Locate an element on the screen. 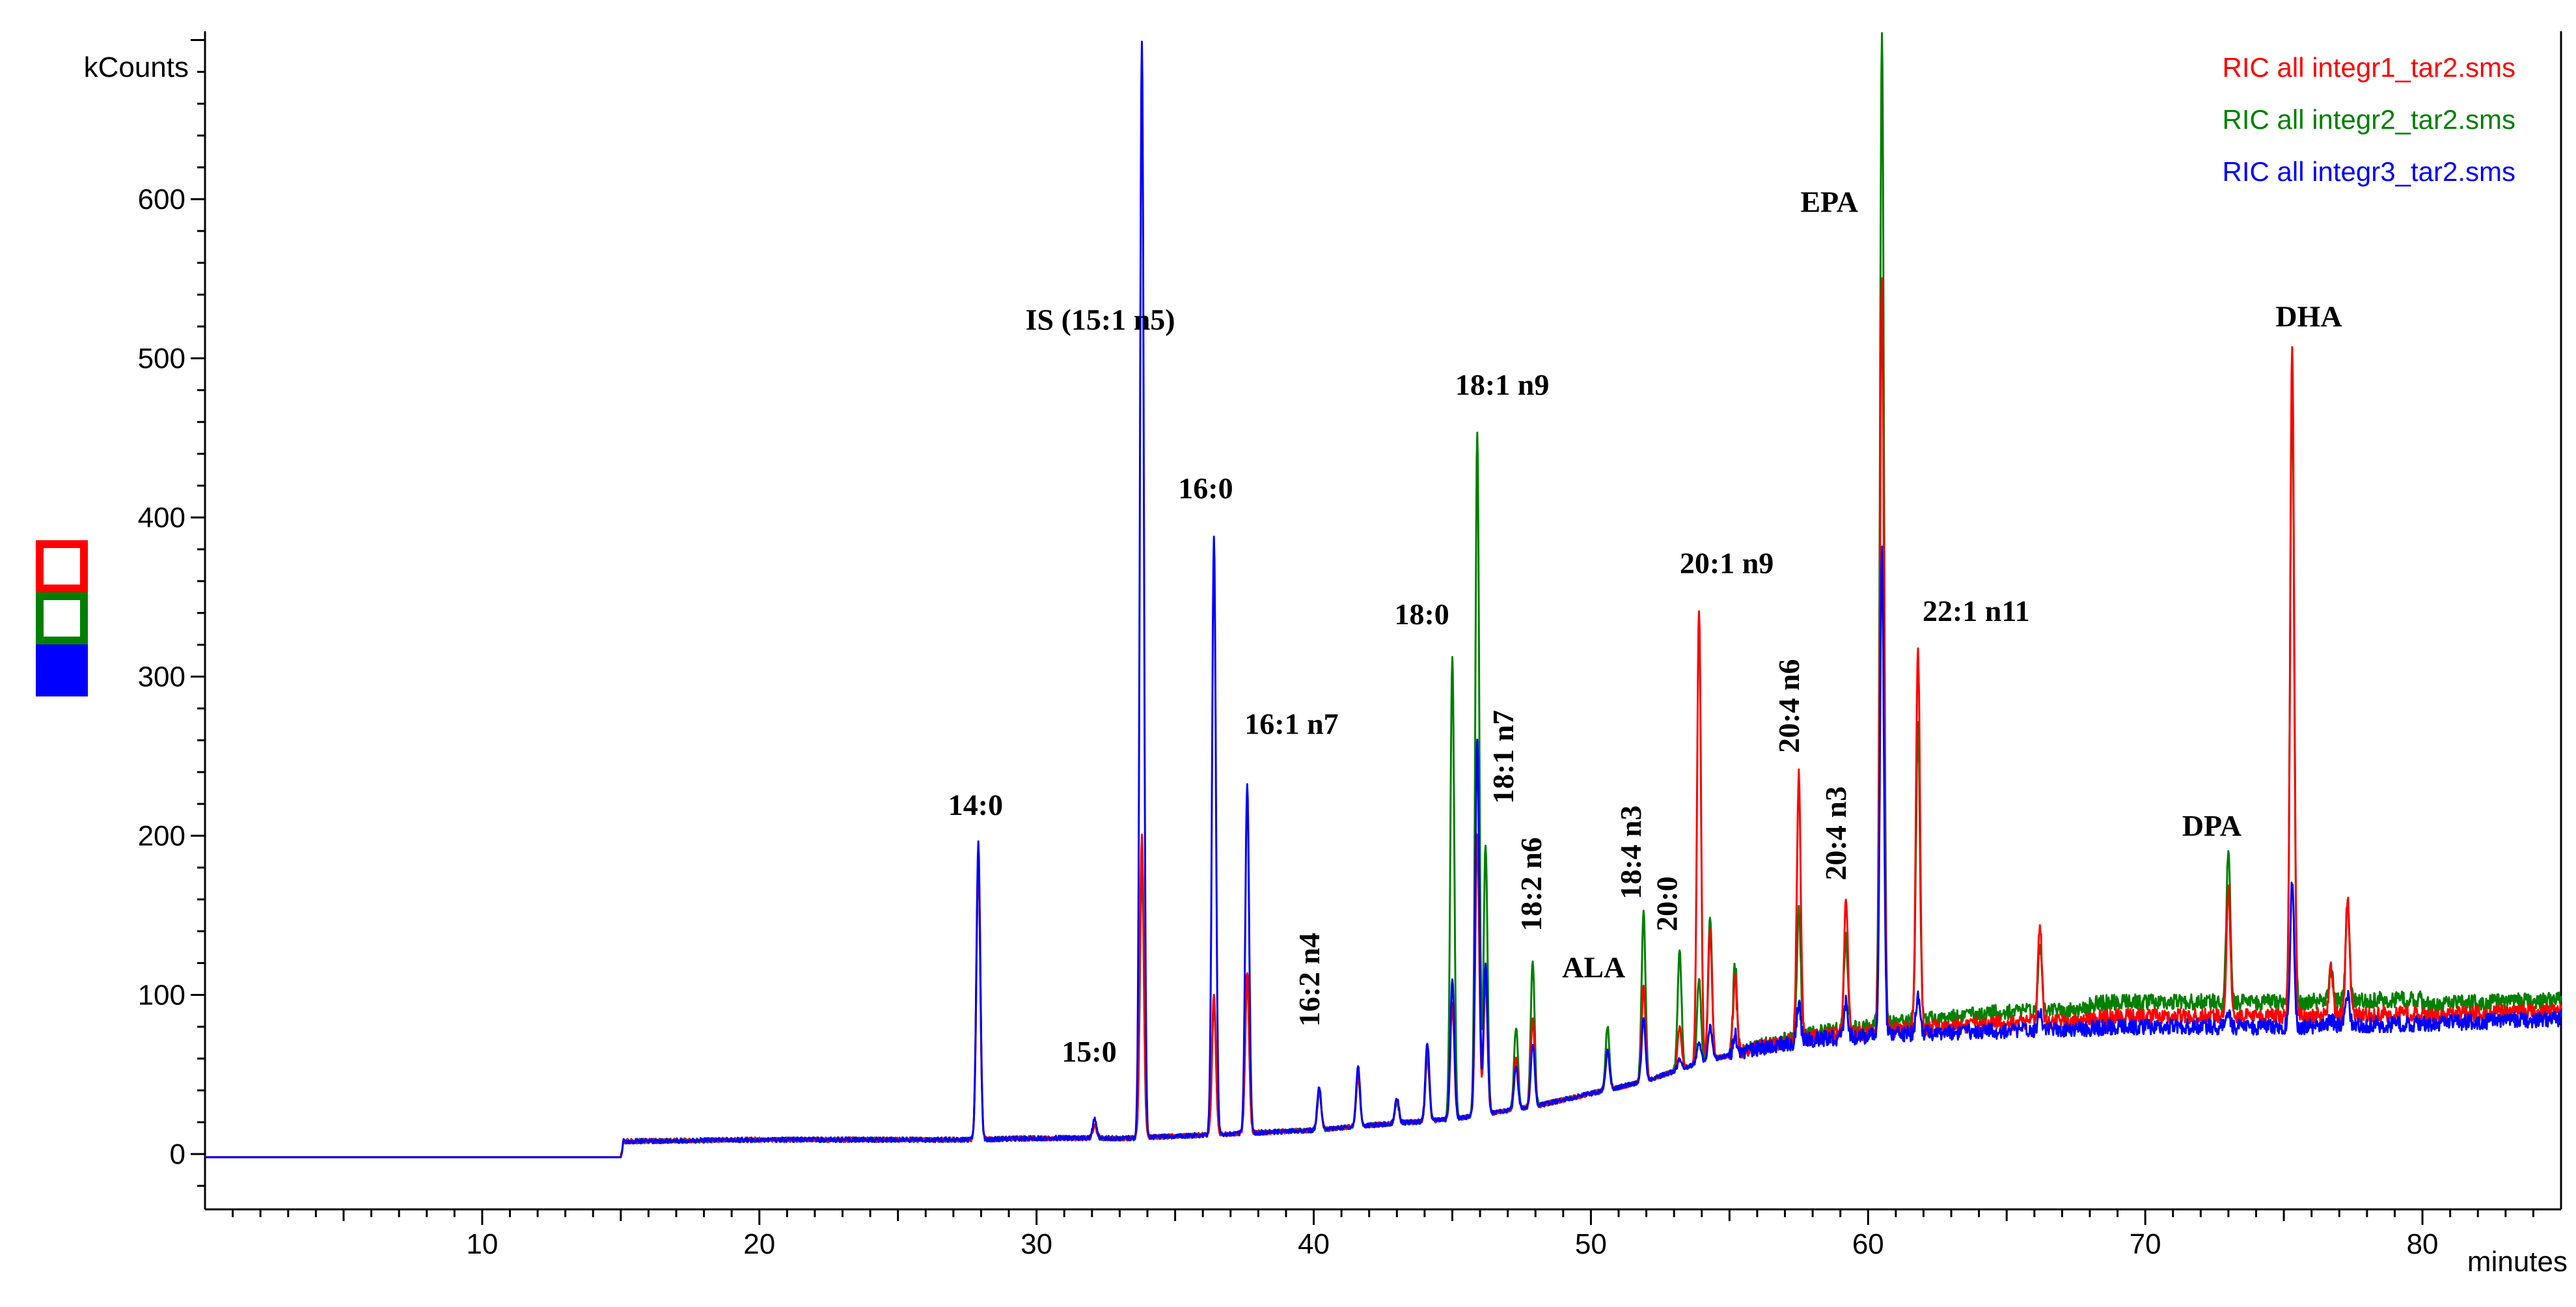 The image size is (2576, 1307). legend-entry: RIC all integr3_tar2.sms is located at coordinates (2369, 171).